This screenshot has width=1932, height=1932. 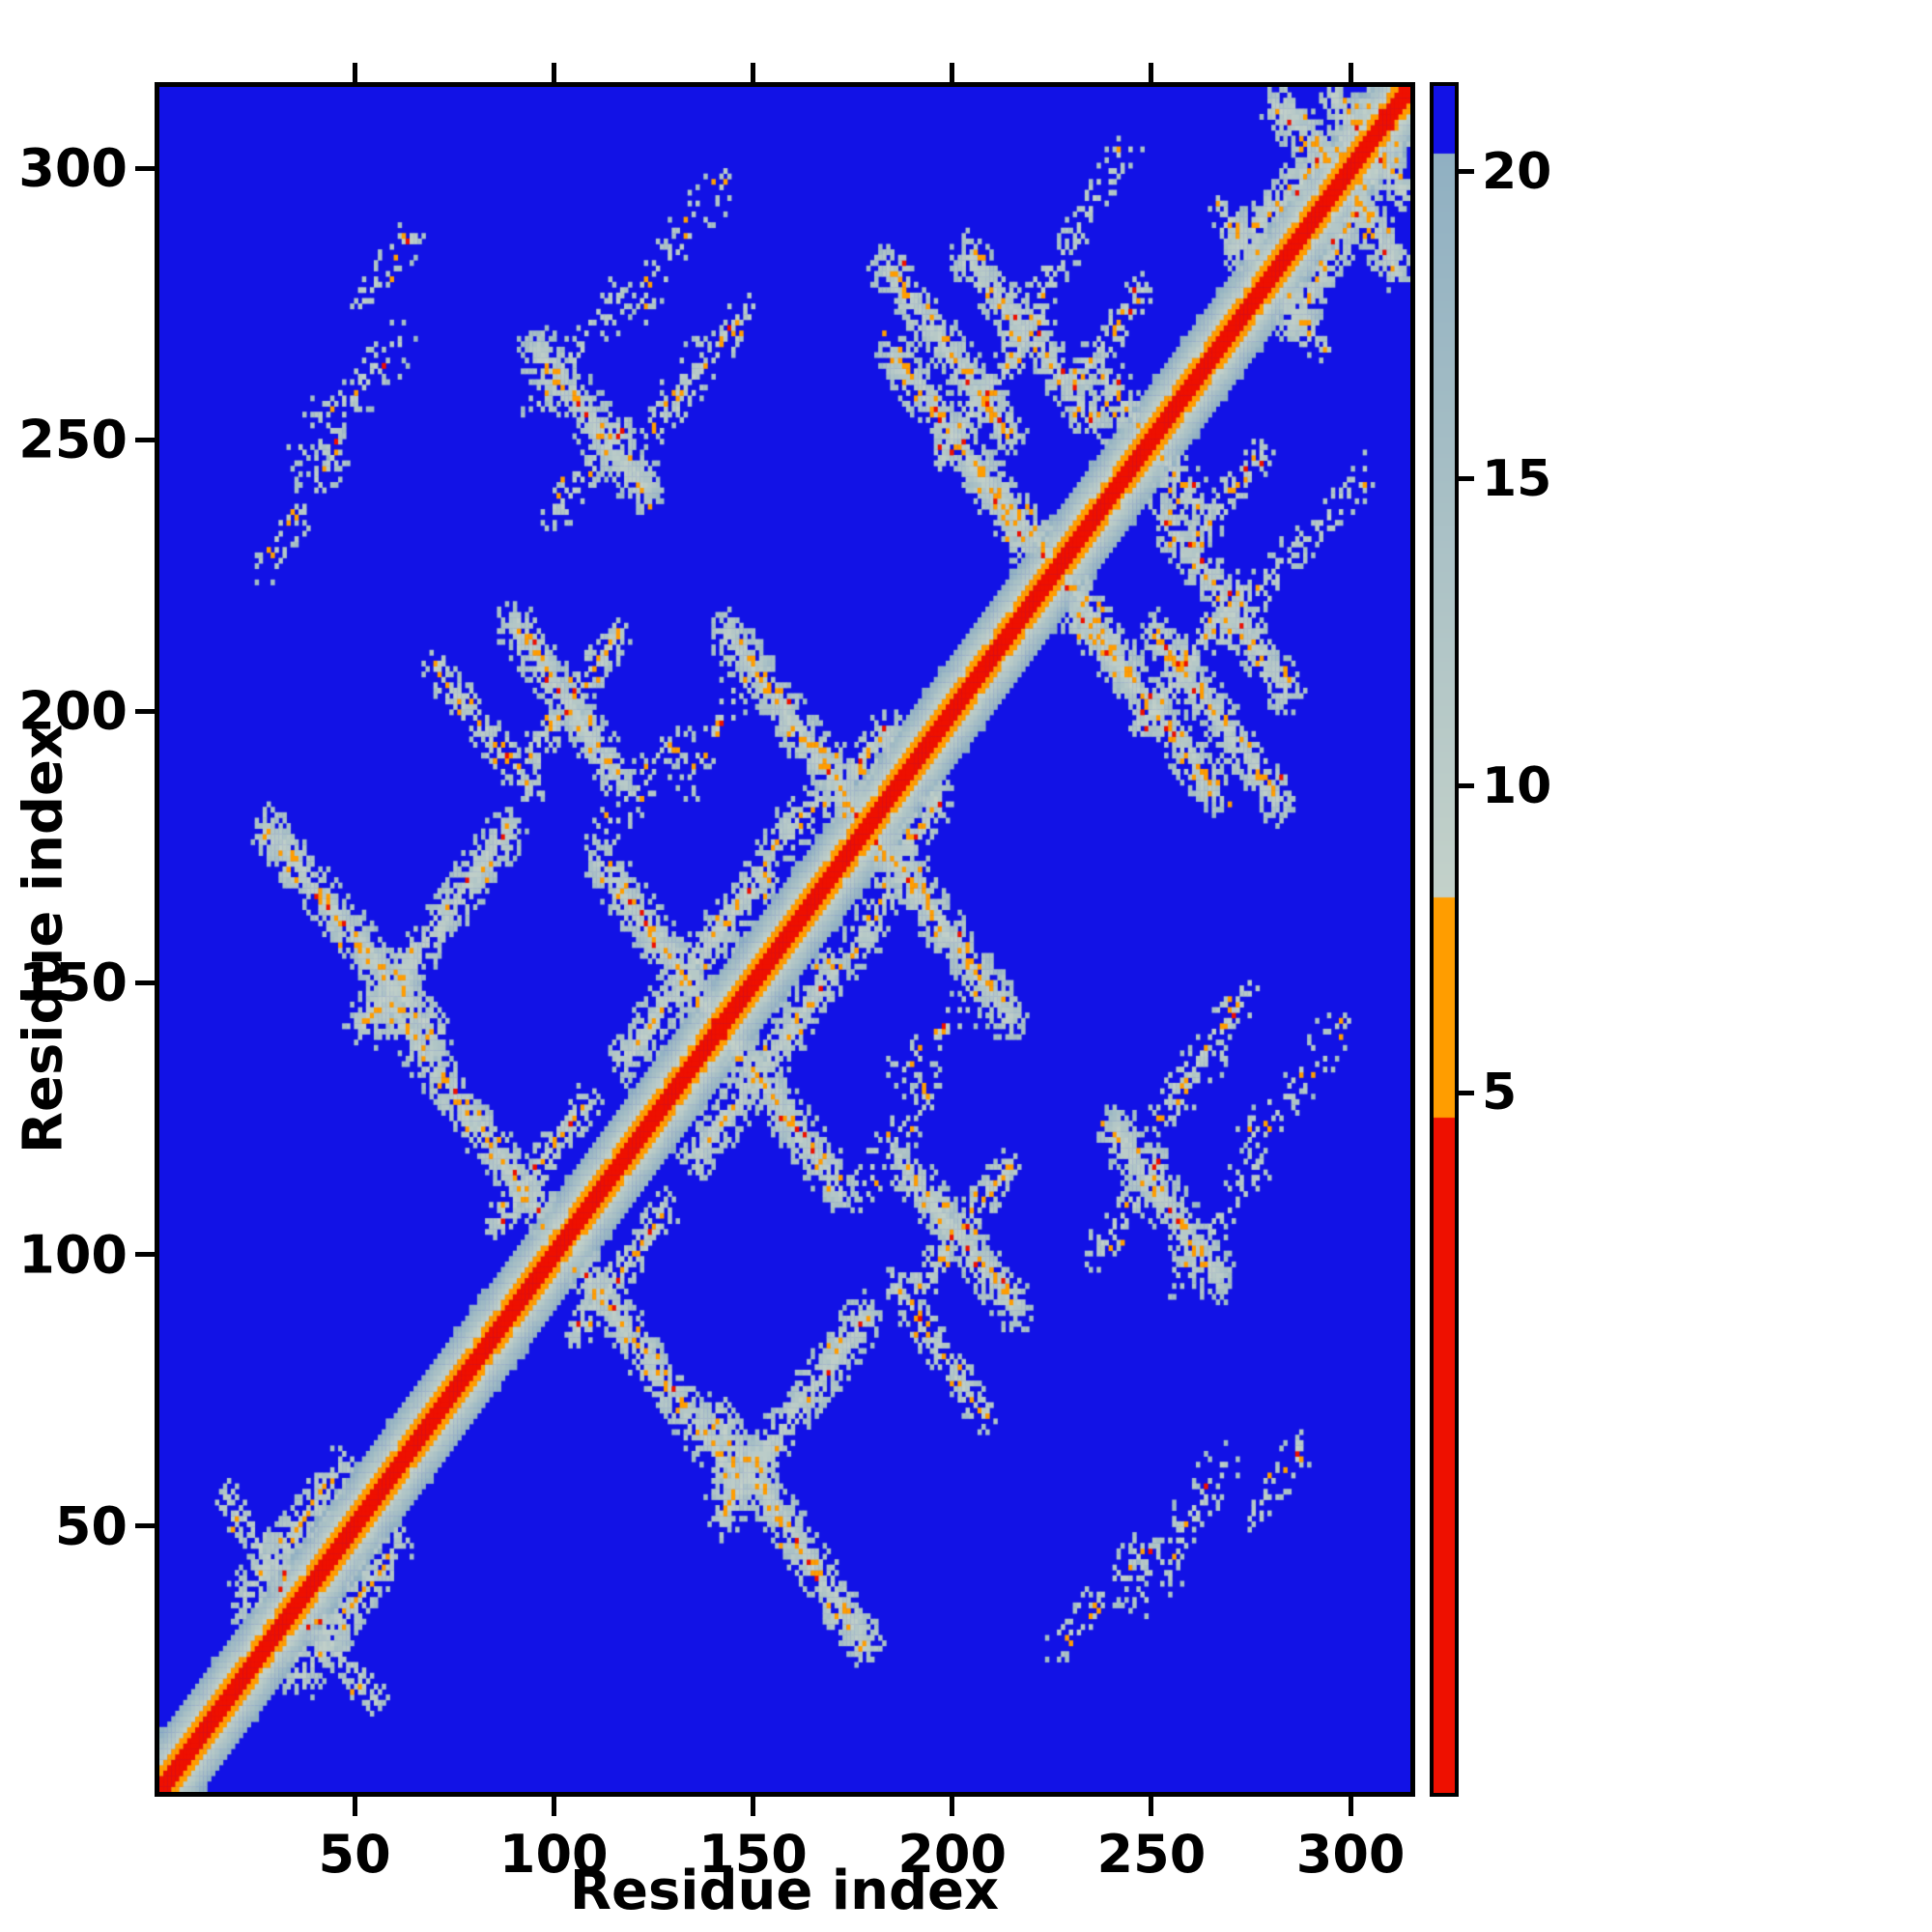 What do you see at coordinates (784, 1891) in the screenshot?
I see `x-axis-label: Residue index` at bounding box center [784, 1891].